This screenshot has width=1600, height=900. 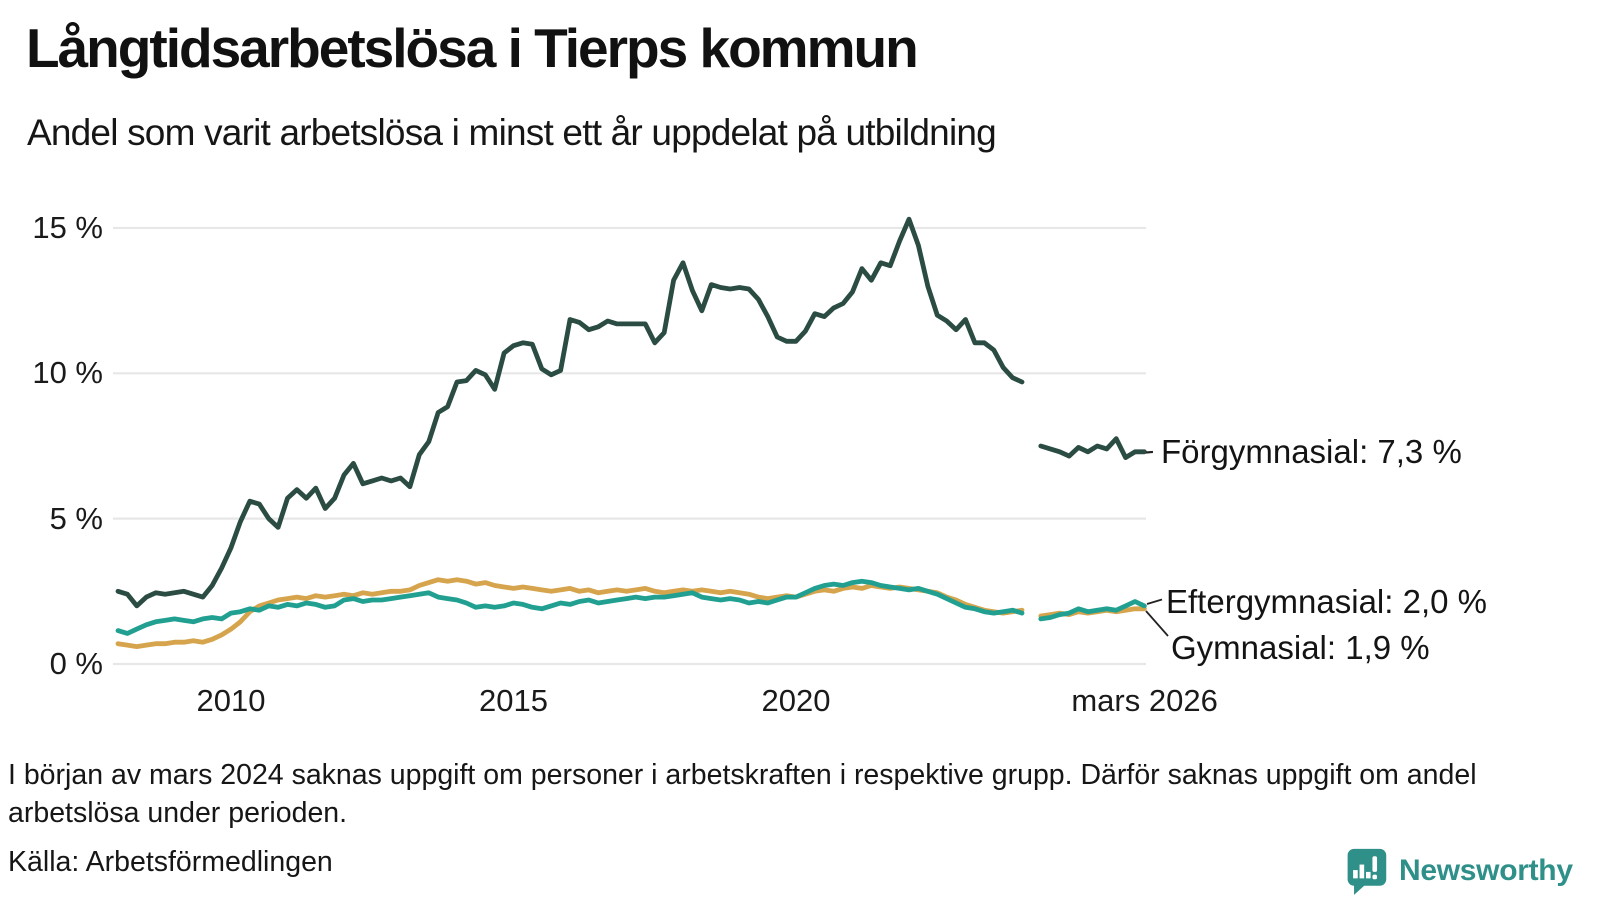 What do you see at coordinates (170, 862) in the screenshot?
I see `source-attribution: Källa: Arbetsförmedlingen` at bounding box center [170, 862].